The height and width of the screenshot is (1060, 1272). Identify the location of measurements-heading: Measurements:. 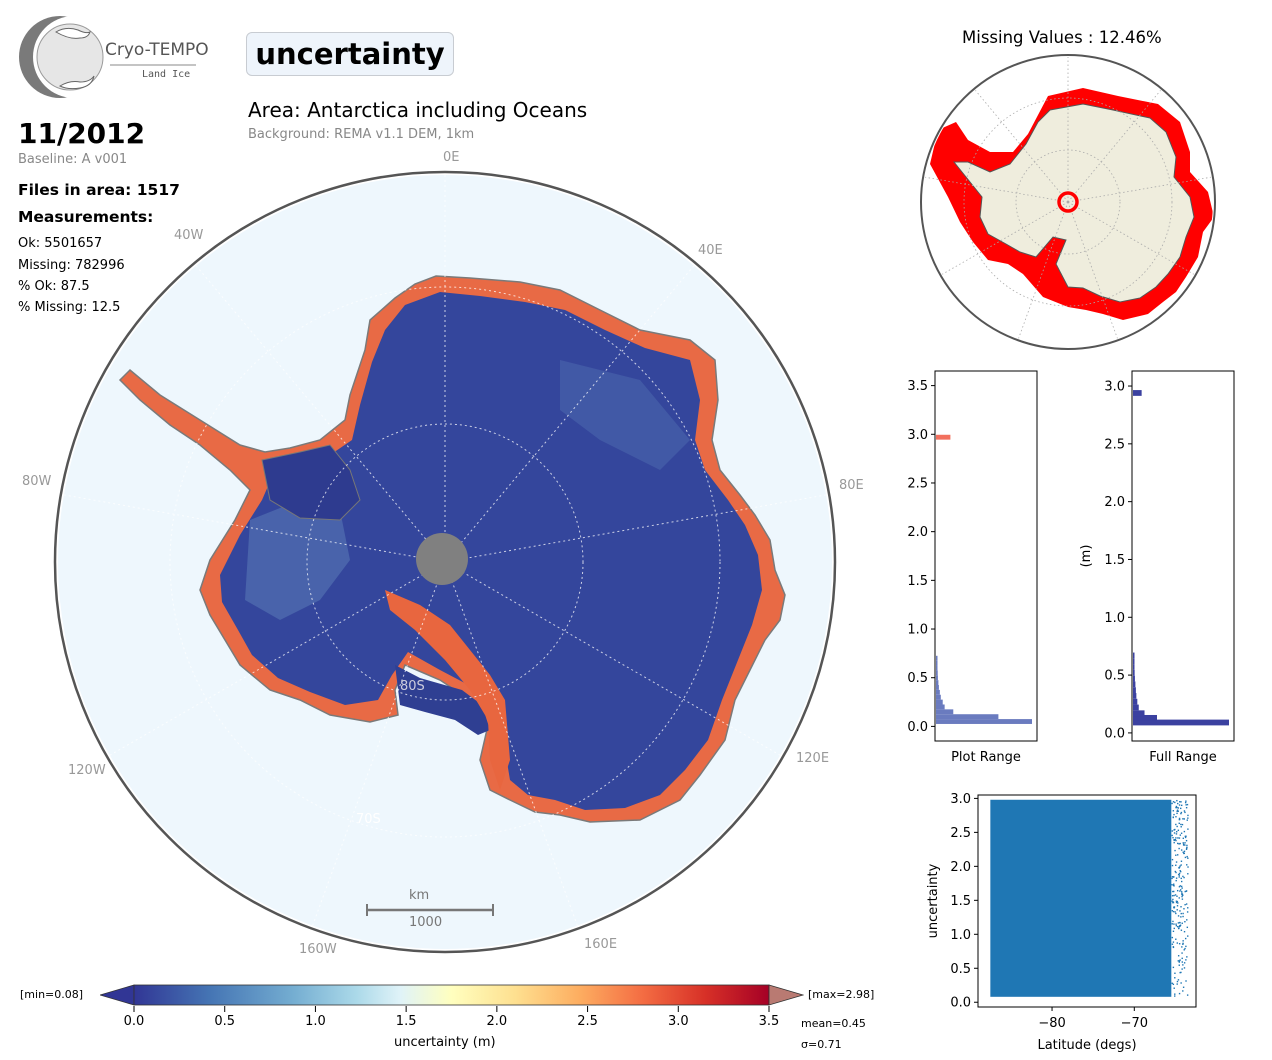
(86, 217).